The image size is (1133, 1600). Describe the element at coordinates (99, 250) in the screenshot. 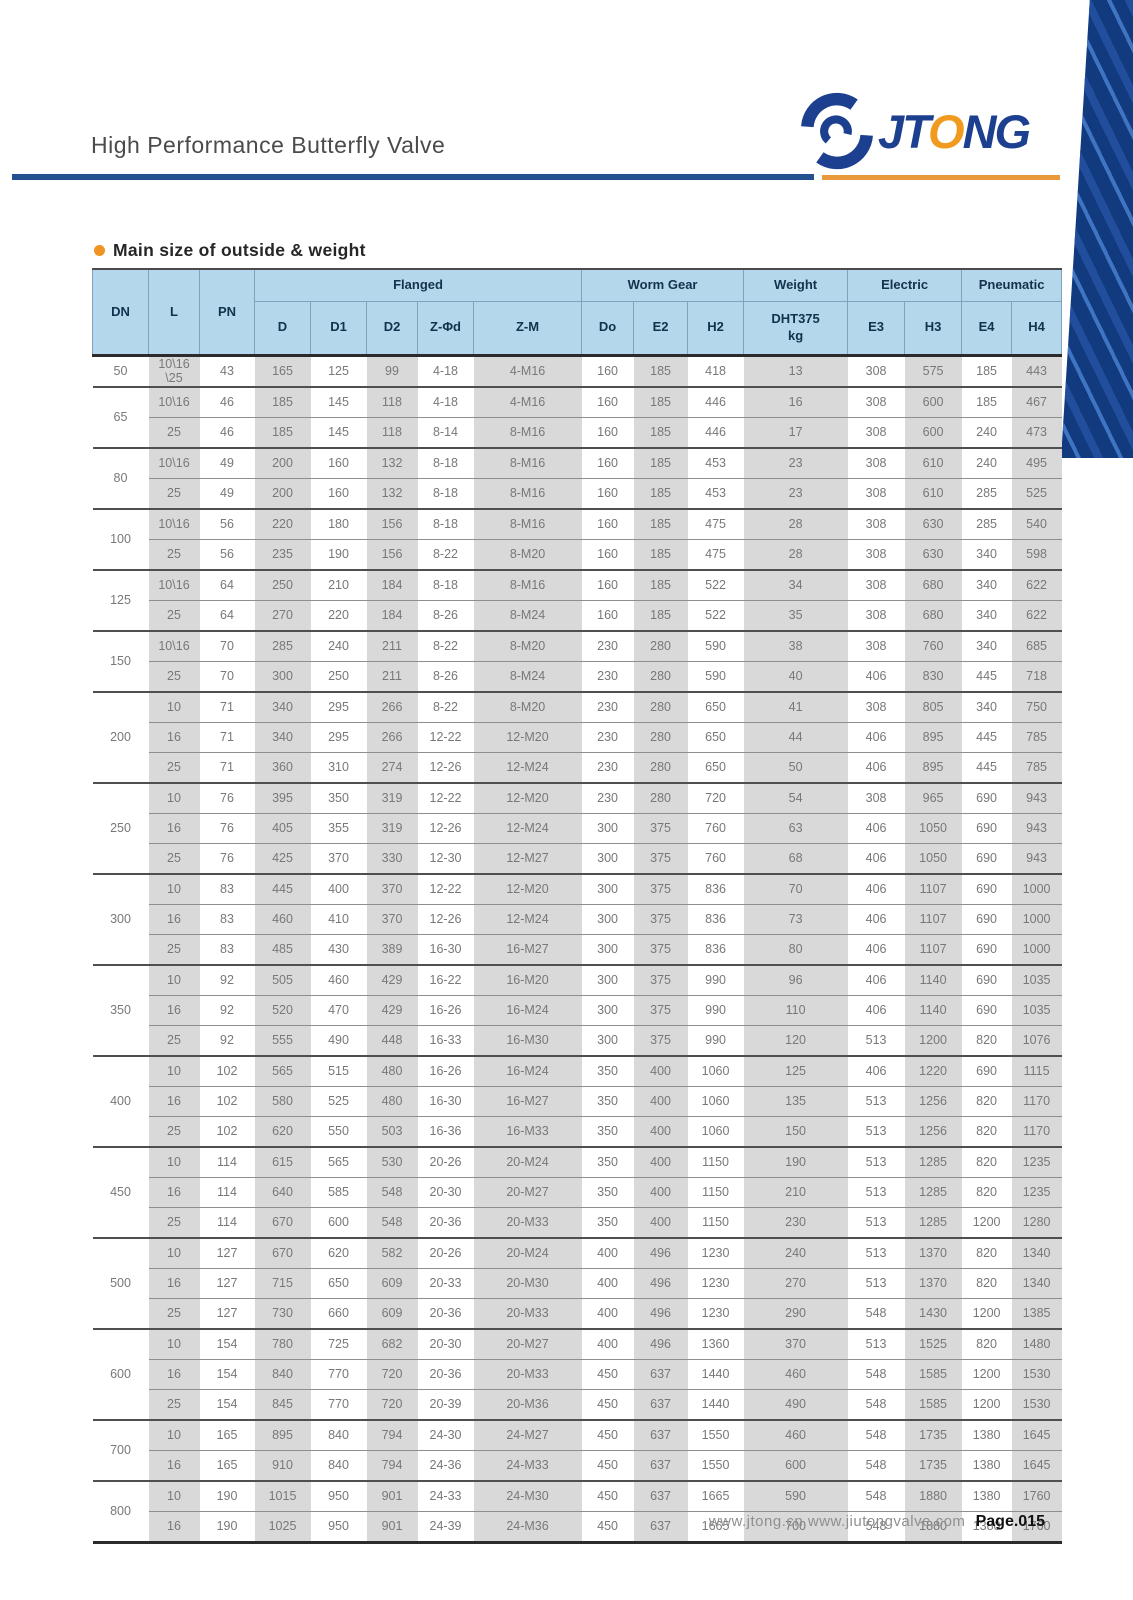

I see `bullet-icon` at that location.